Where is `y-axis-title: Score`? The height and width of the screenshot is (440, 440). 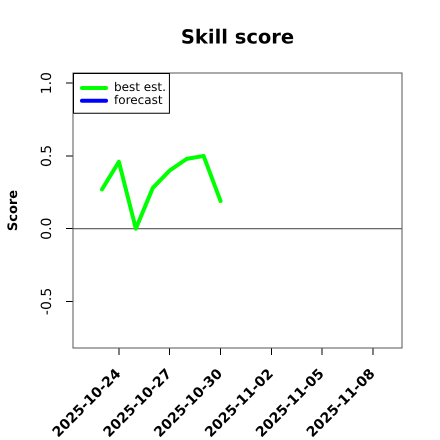 y-axis-title: Score is located at coordinates (14, 211).